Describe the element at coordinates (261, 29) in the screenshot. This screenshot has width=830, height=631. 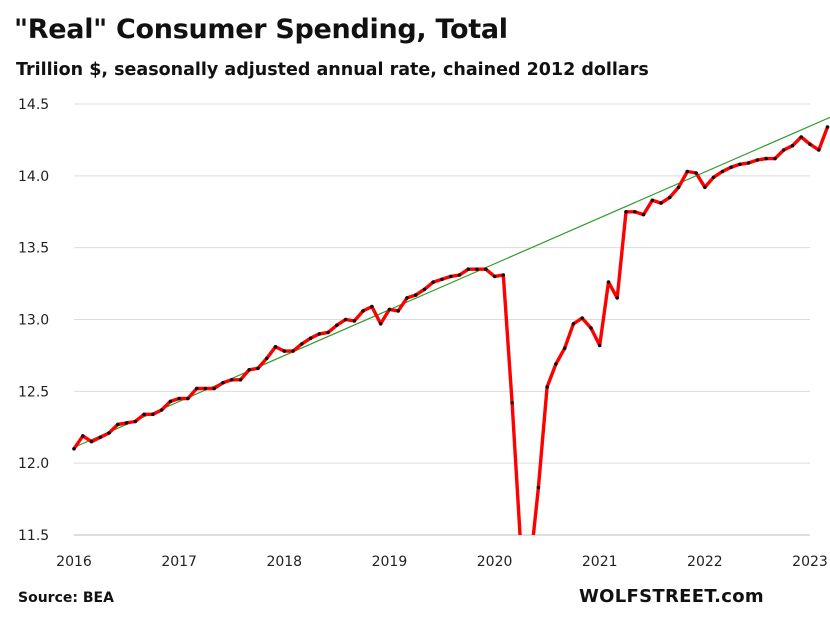
I see `chart-title: "Real" Consumer Spending, Total` at that location.